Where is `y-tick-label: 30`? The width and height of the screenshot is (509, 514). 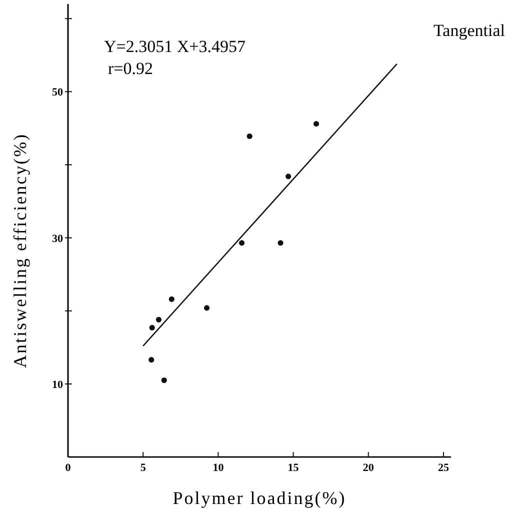 y-tick-label: 30 is located at coordinates (58, 238).